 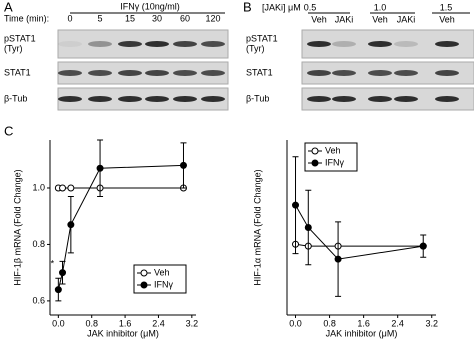 What do you see at coordinates (8, 7) in the screenshot?
I see `panel-letter: A` at bounding box center [8, 7].